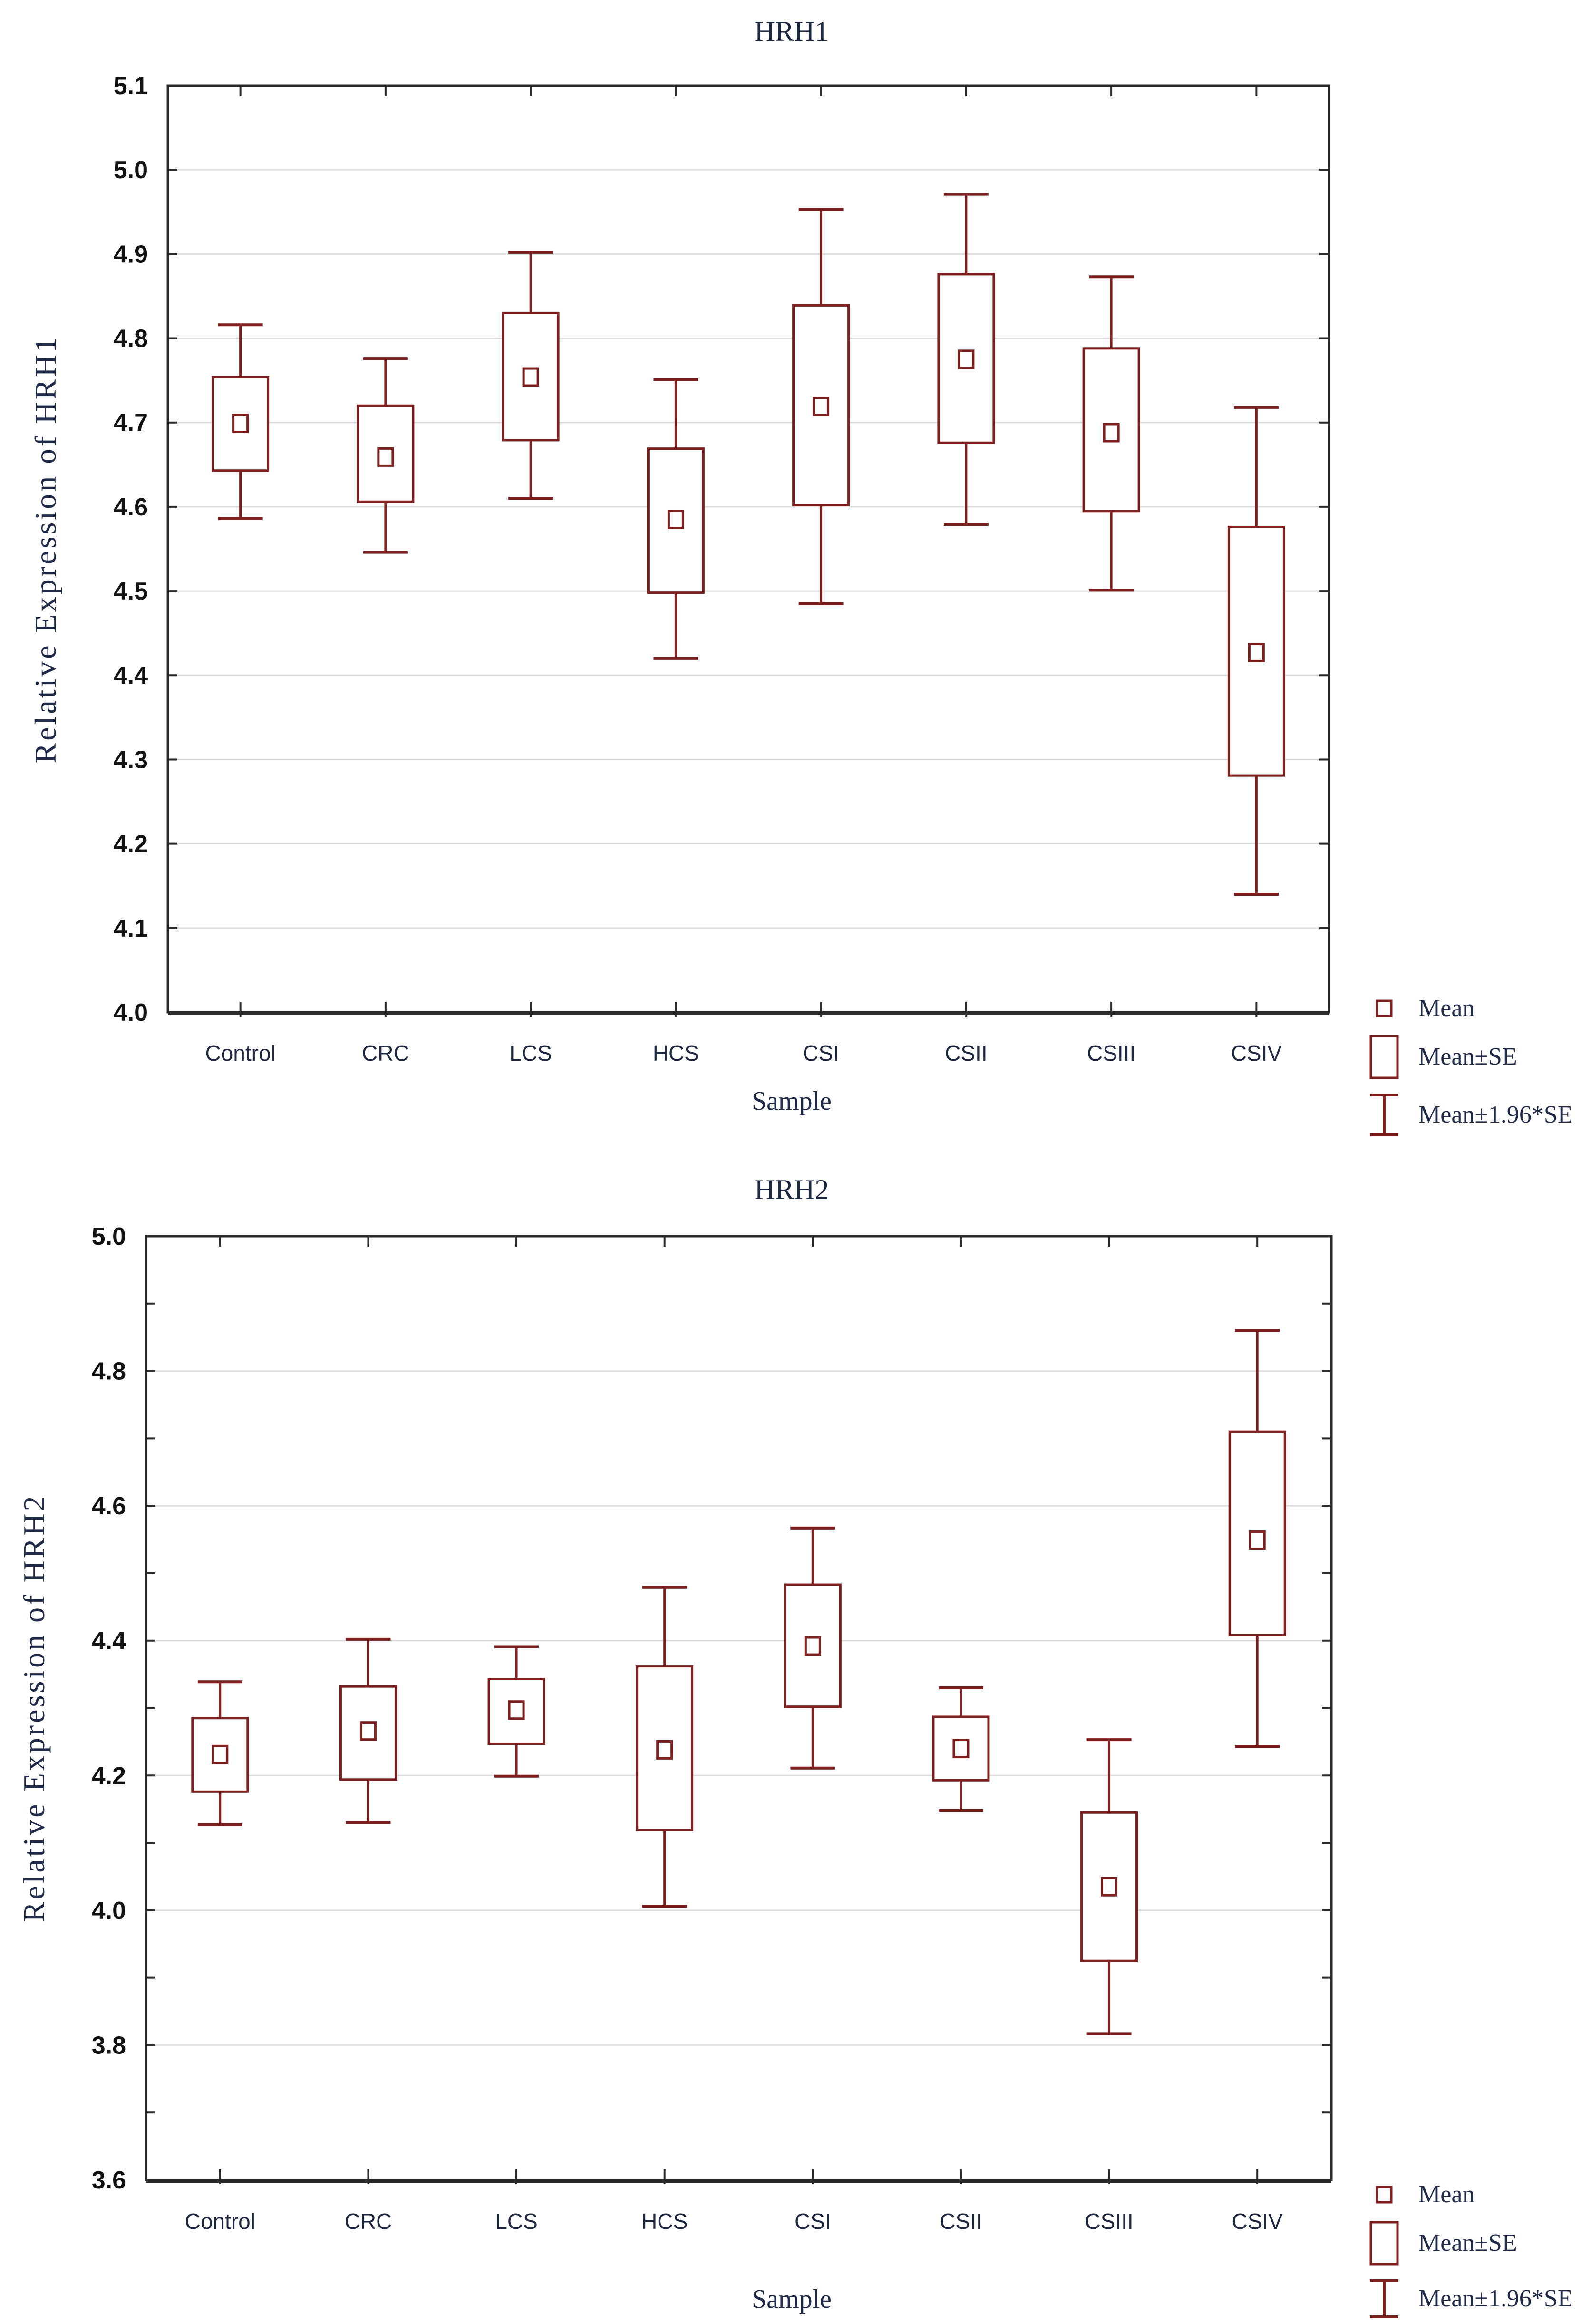  What do you see at coordinates (109, 2180) in the screenshot?
I see `y-tick-label-3.6: 3.6` at bounding box center [109, 2180].